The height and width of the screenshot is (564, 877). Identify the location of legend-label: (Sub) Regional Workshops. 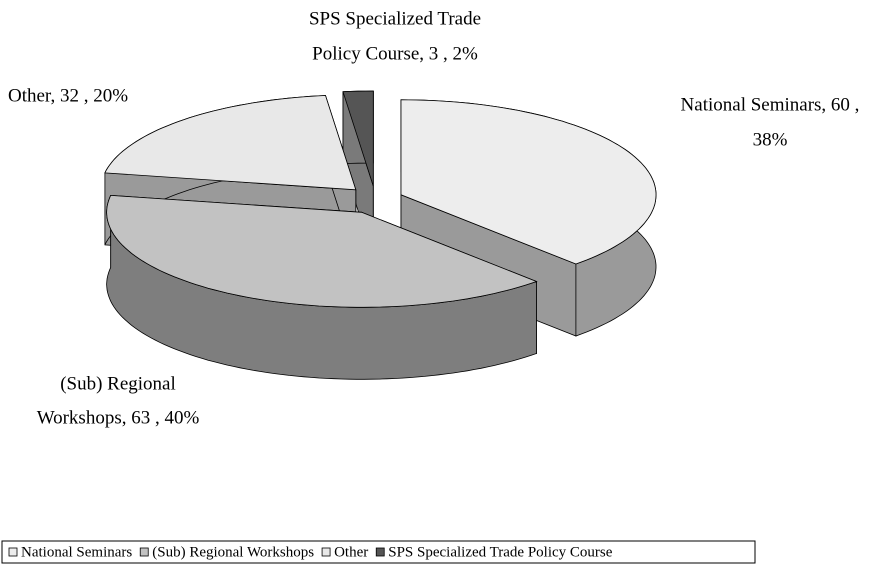
(233, 552).